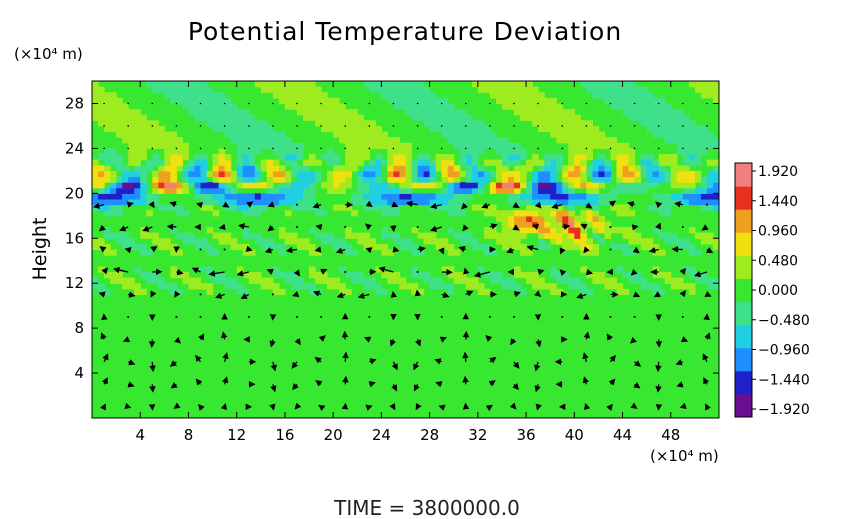 This screenshot has width=854, height=519. What do you see at coordinates (743, 336) in the screenshot?
I see `colorbar-swatch` at bounding box center [743, 336].